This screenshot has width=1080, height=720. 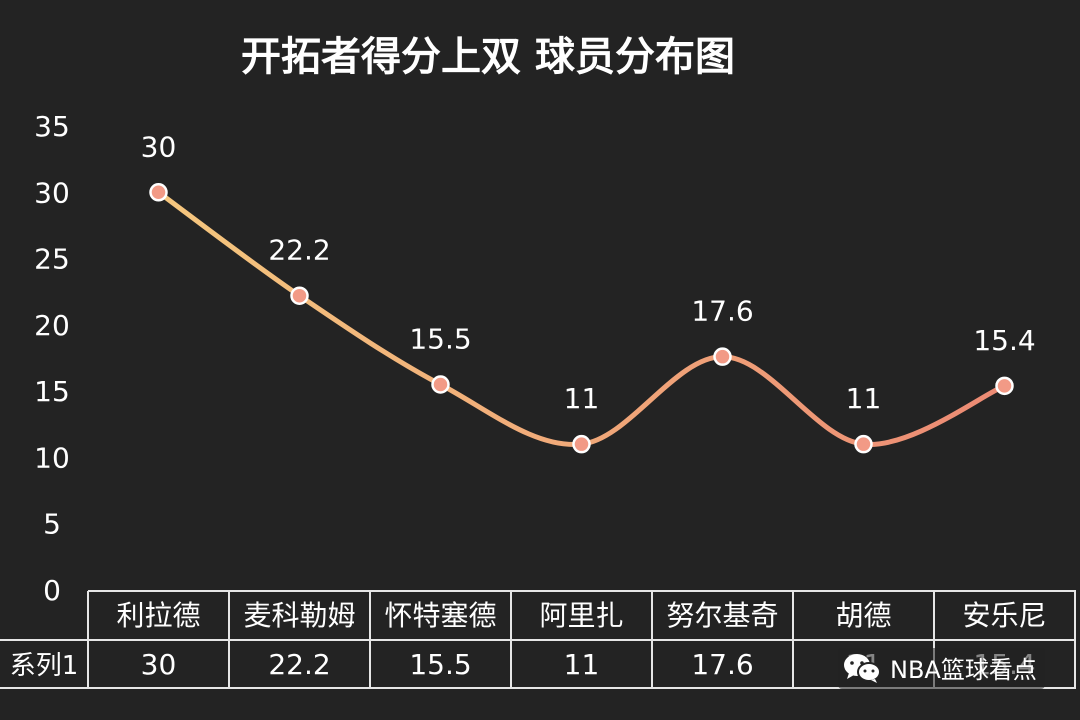 I want to click on y-tick-label: 35, so click(x=52, y=126).